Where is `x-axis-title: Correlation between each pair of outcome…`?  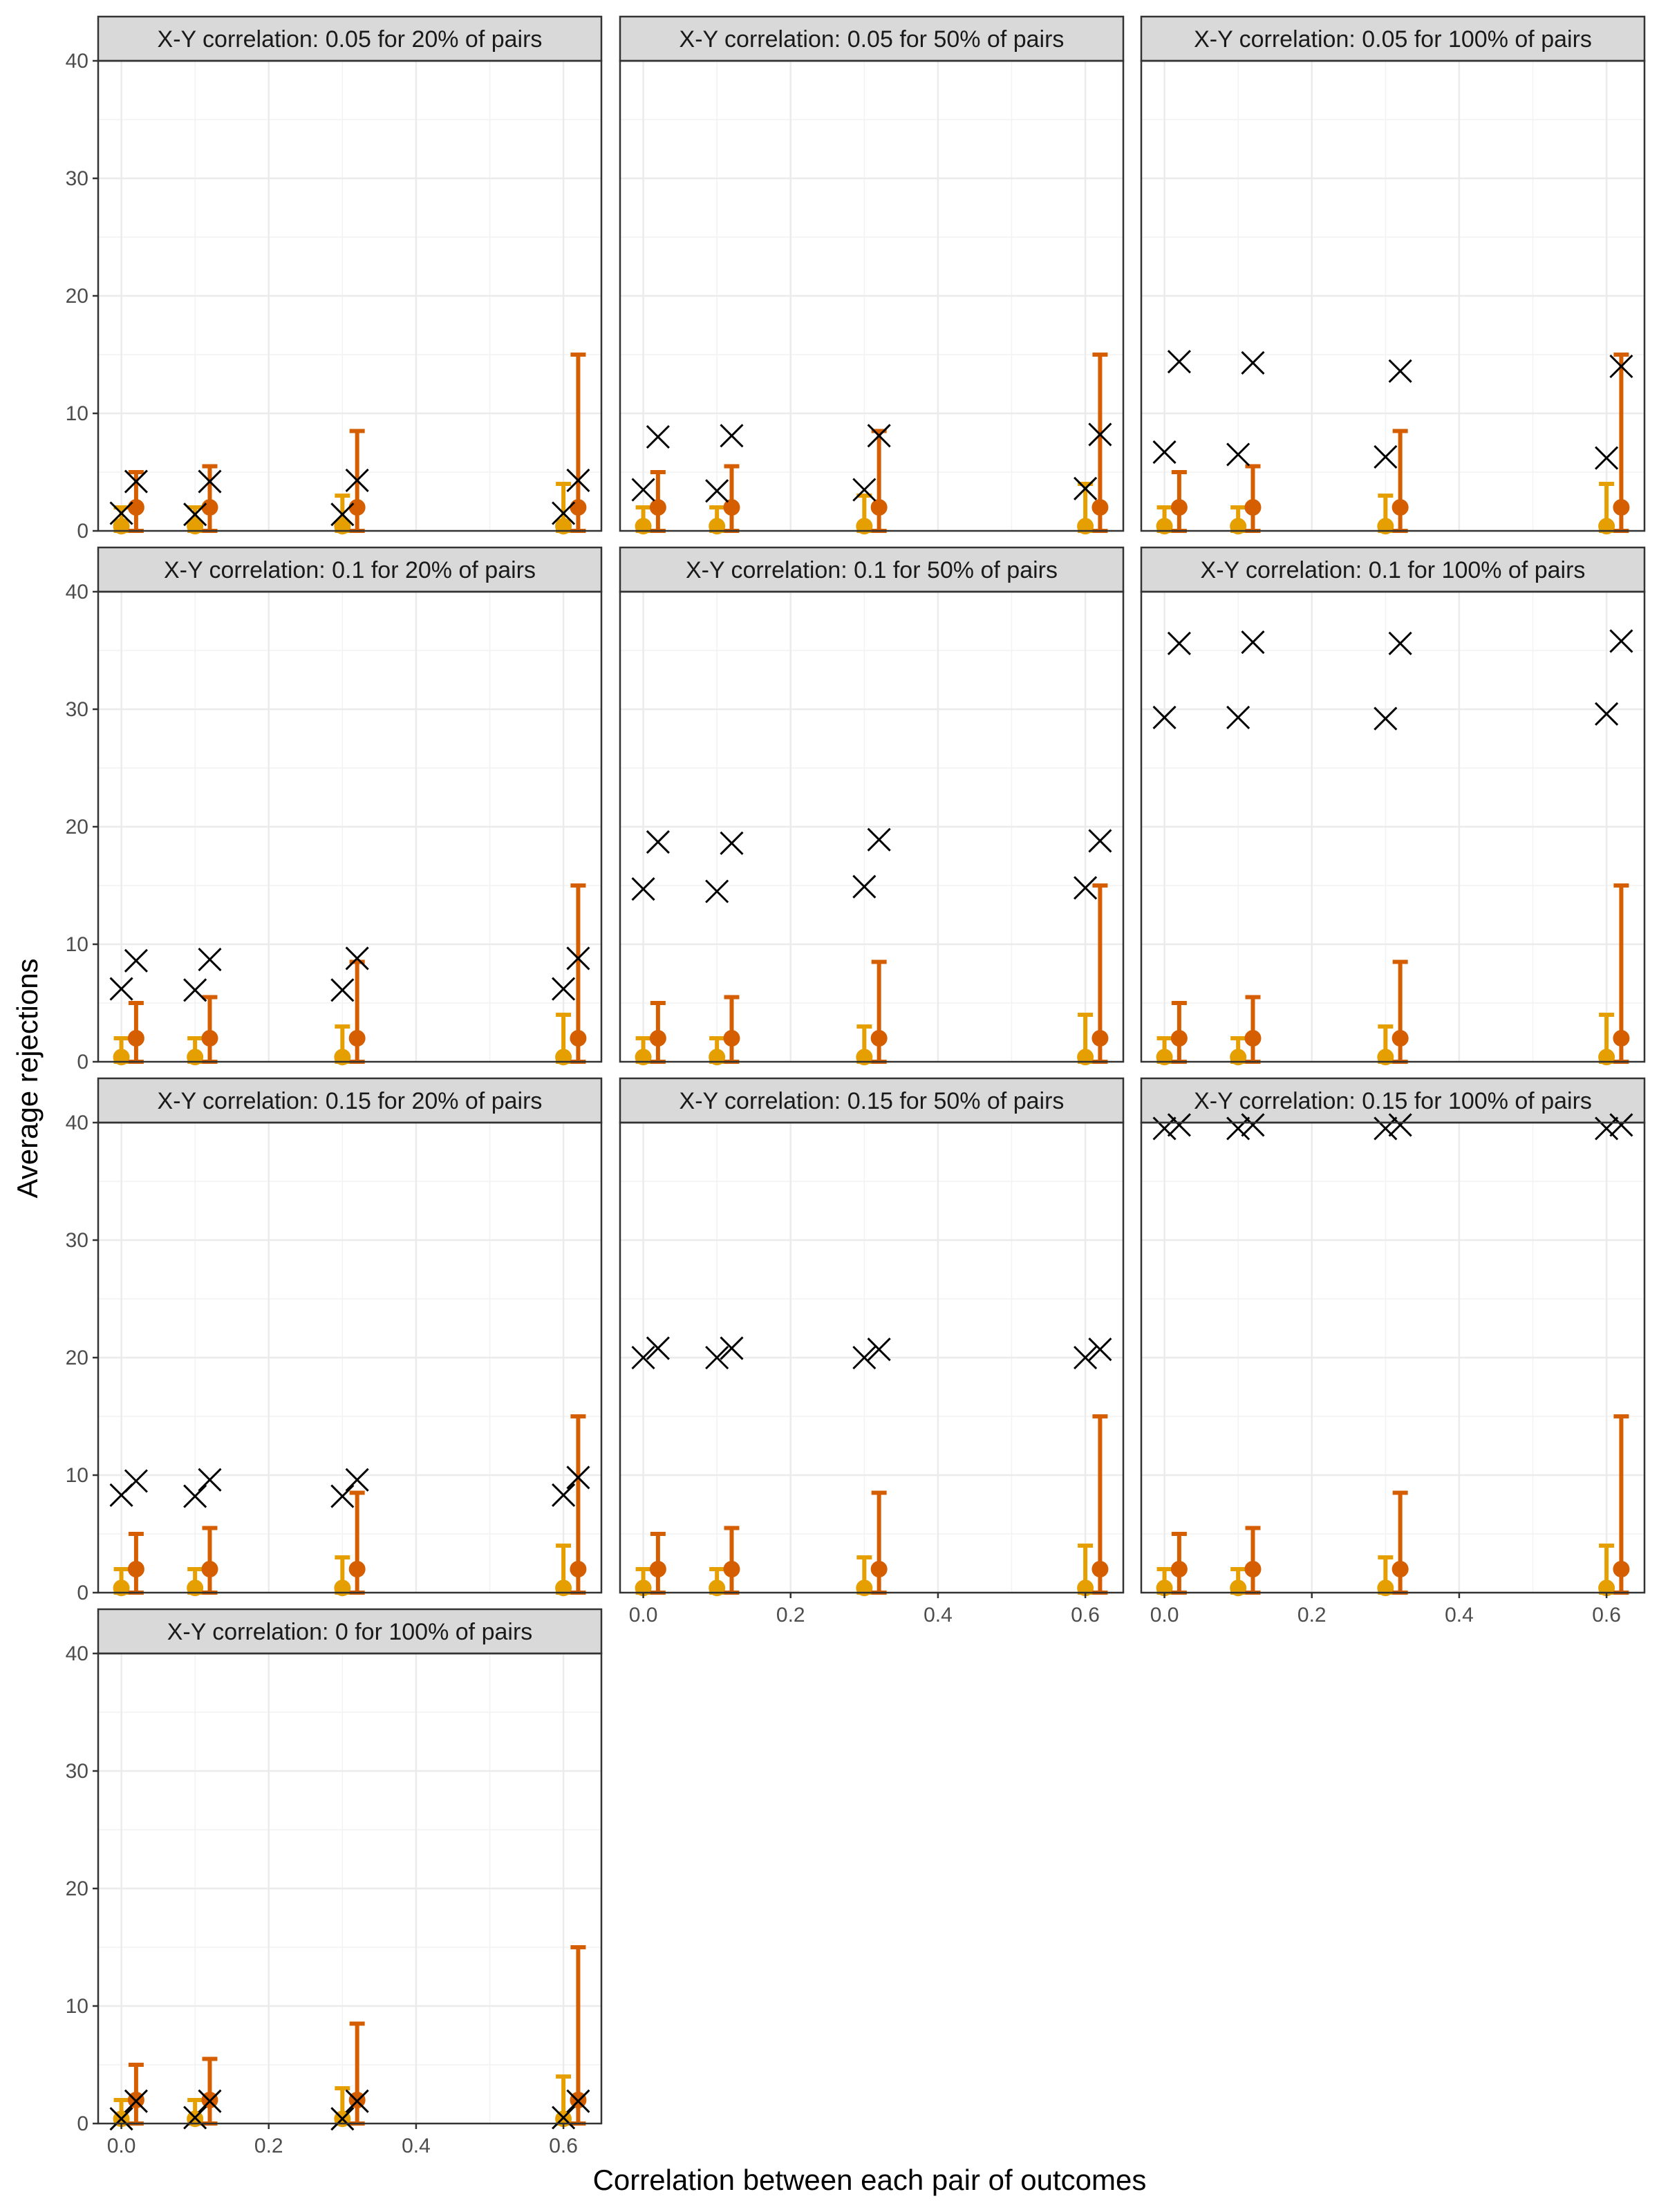
x-axis-title: Correlation between each pair of outcome… is located at coordinates (870, 2180).